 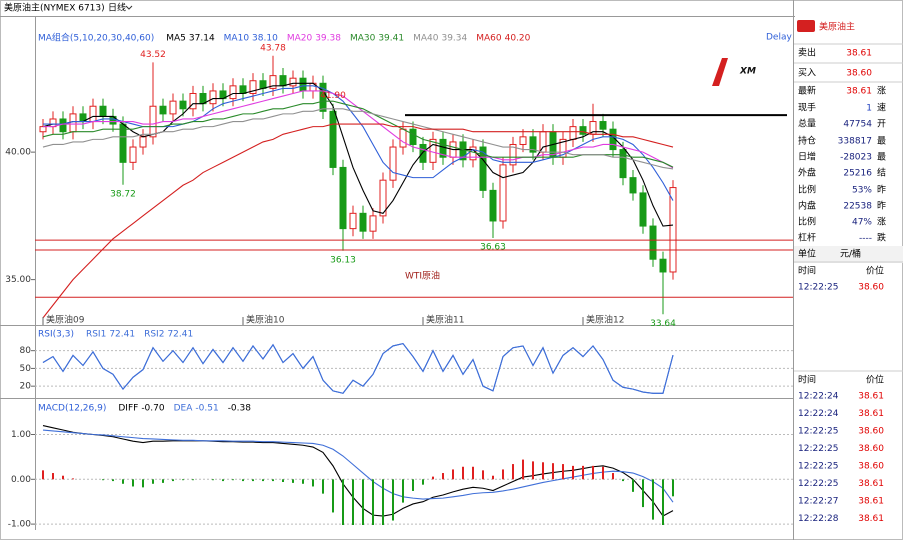 I want to click on delay-label: Delay, so click(x=779, y=38).